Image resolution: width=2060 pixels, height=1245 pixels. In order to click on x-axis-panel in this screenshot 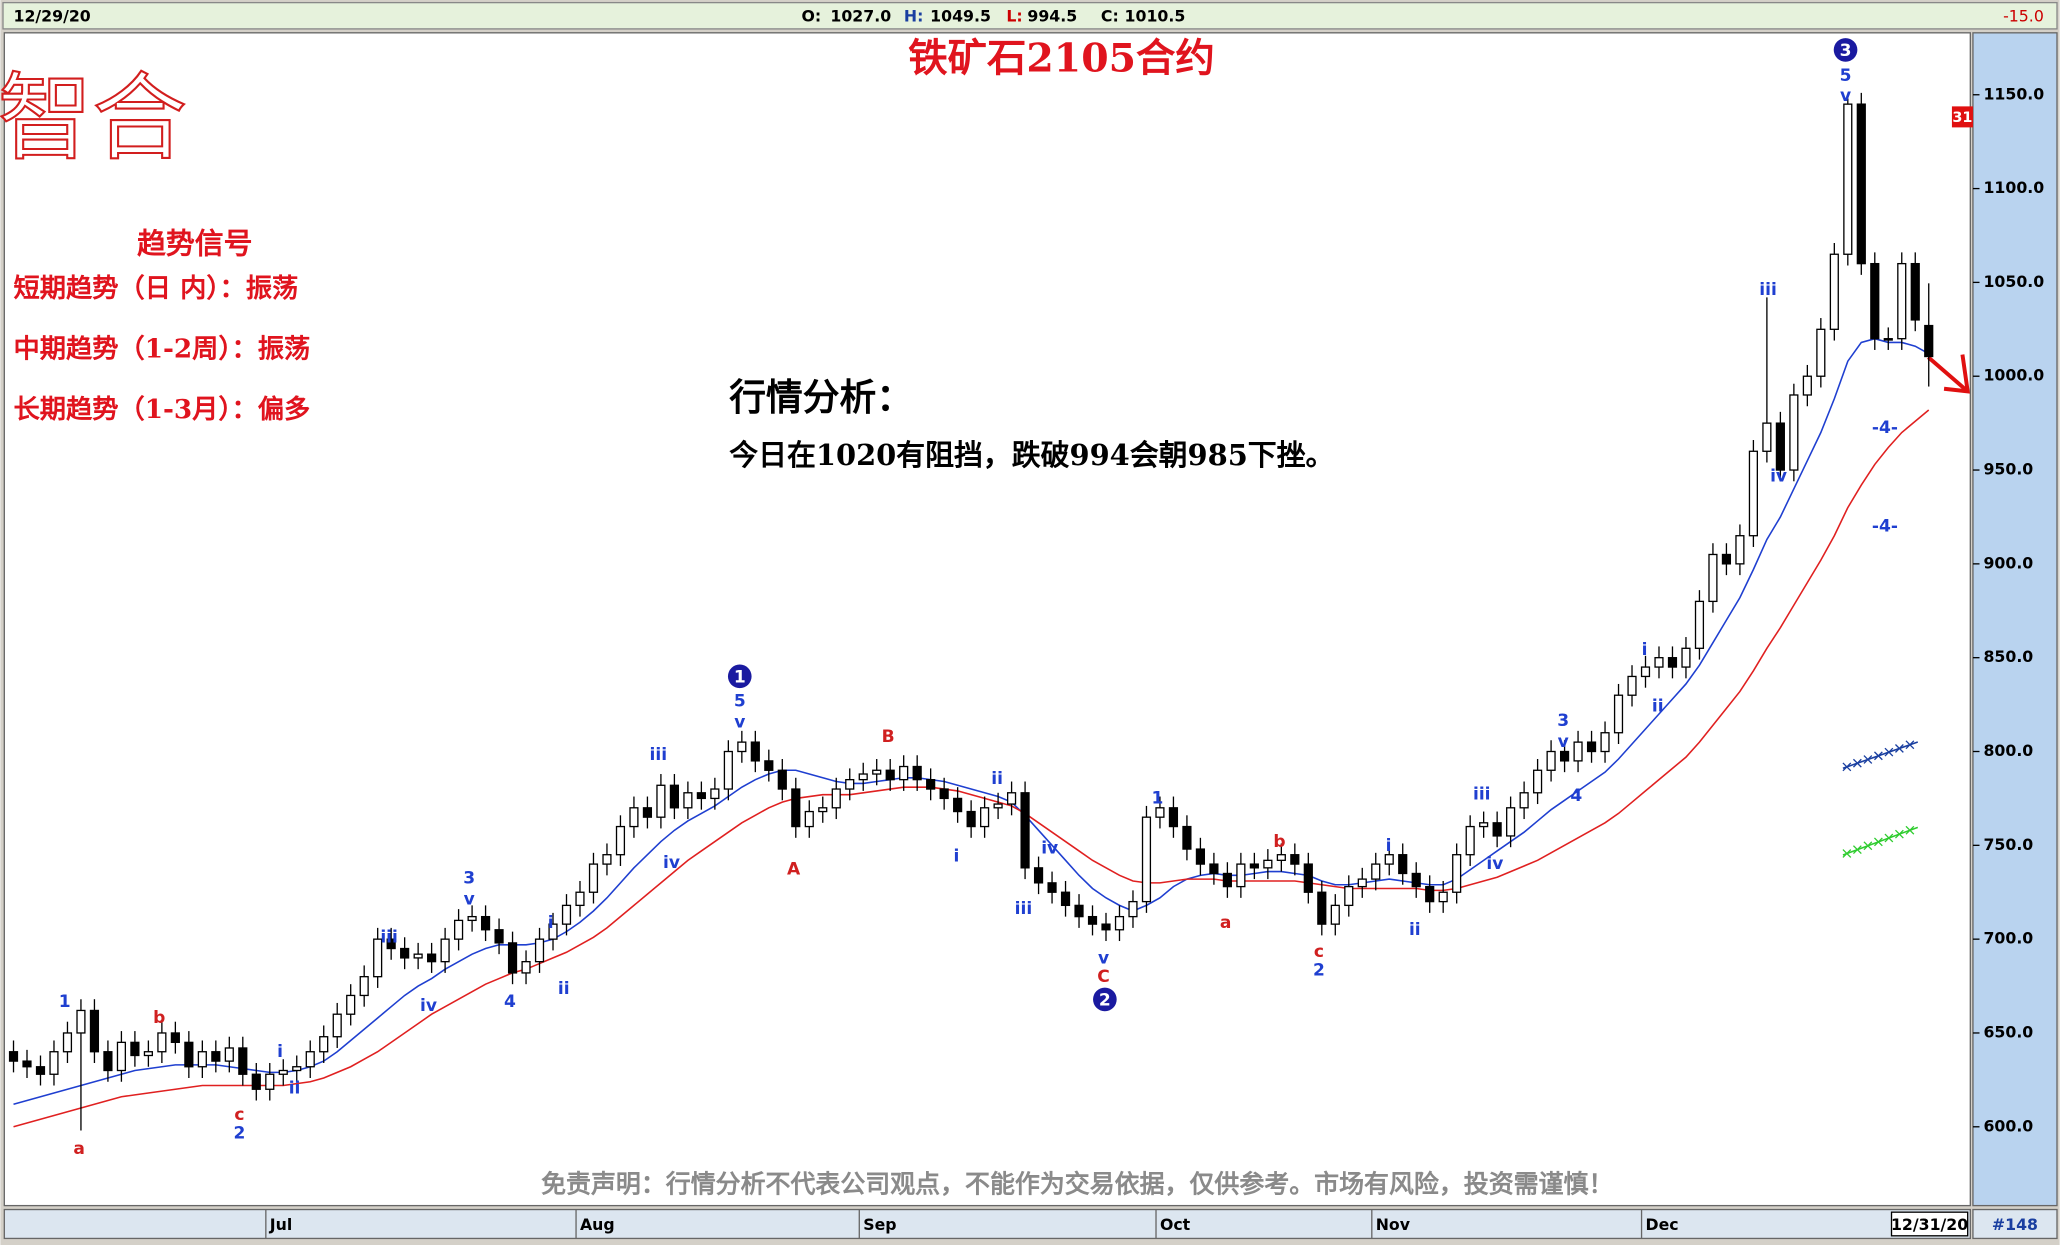, I will do `click(987, 1224)`.